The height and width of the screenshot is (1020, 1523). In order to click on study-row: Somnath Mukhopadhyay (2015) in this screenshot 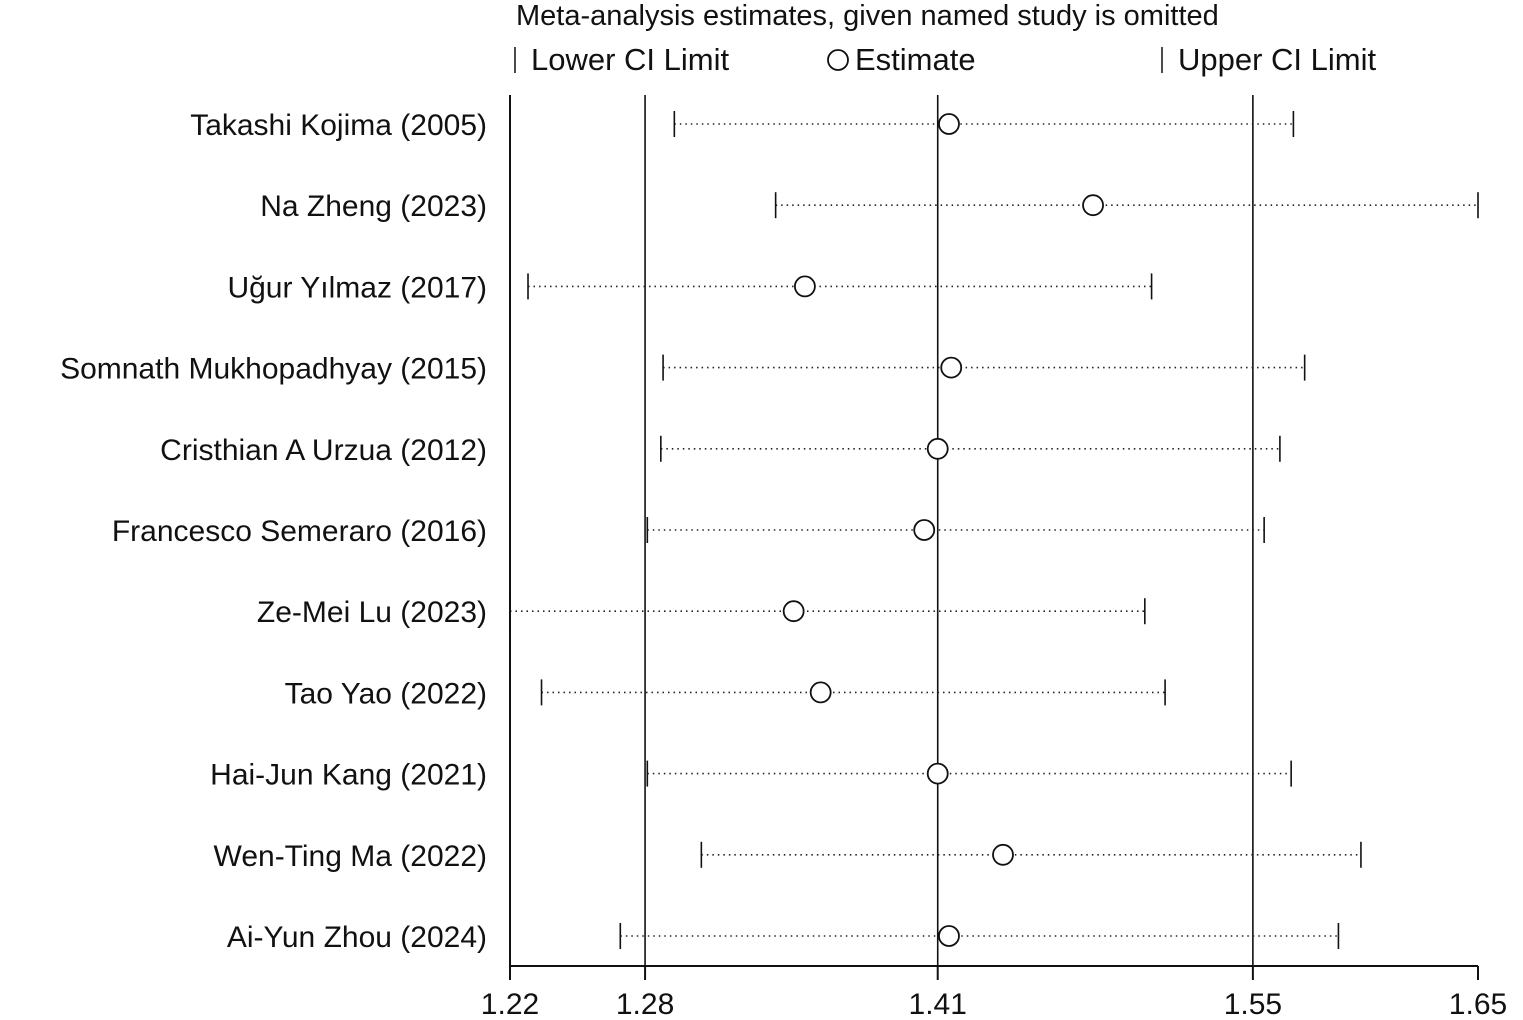, I will do `click(683, 369)`.